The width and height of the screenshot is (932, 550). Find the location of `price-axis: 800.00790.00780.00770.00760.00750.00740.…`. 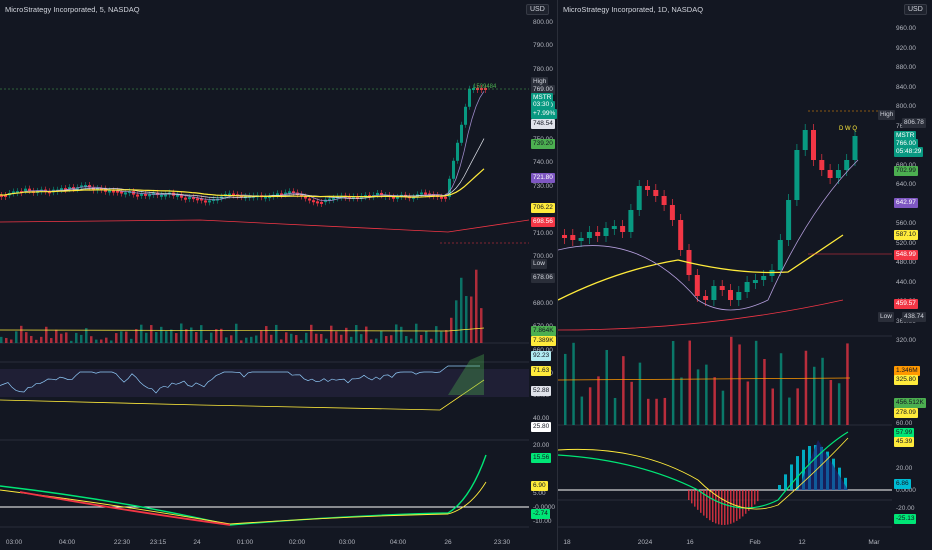

price-axis: 800.00790.00780.00770.00760.00750.00740.… is located at coordinates (543, 275).